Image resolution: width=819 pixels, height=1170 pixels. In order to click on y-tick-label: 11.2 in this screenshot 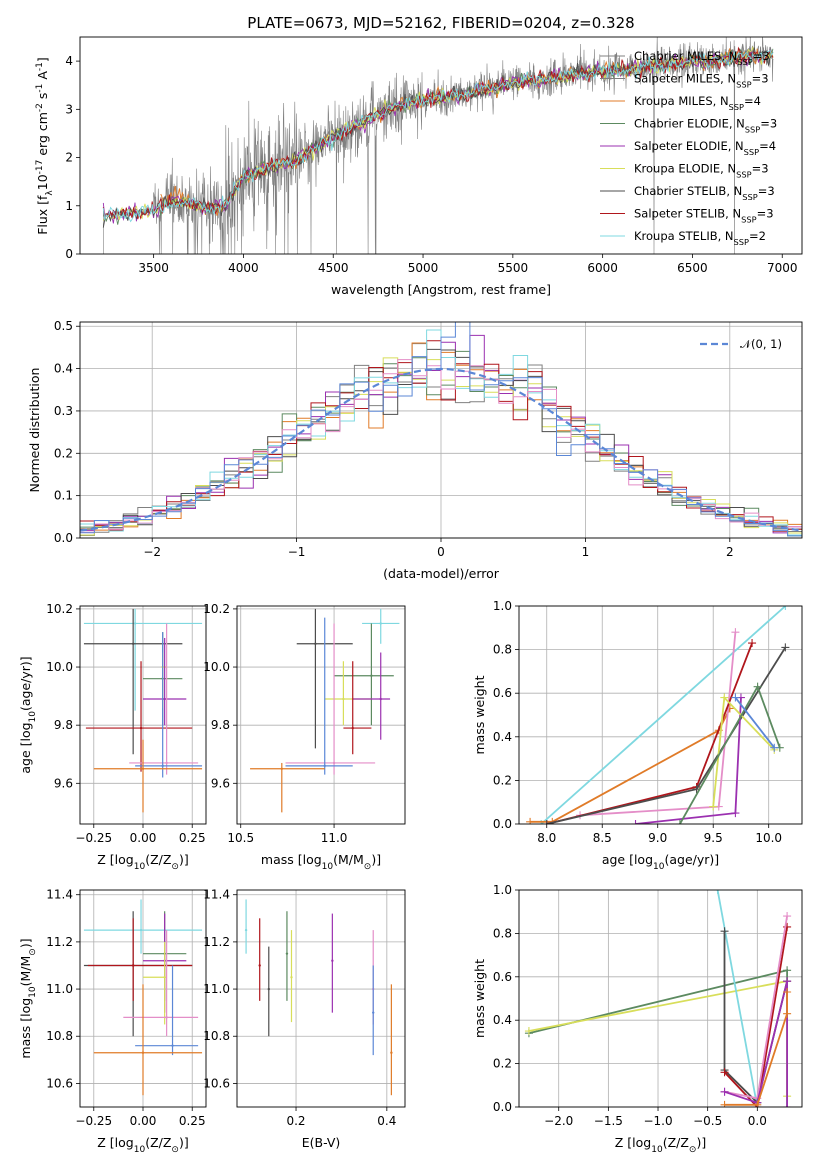, I will do `click(59, 942)`.